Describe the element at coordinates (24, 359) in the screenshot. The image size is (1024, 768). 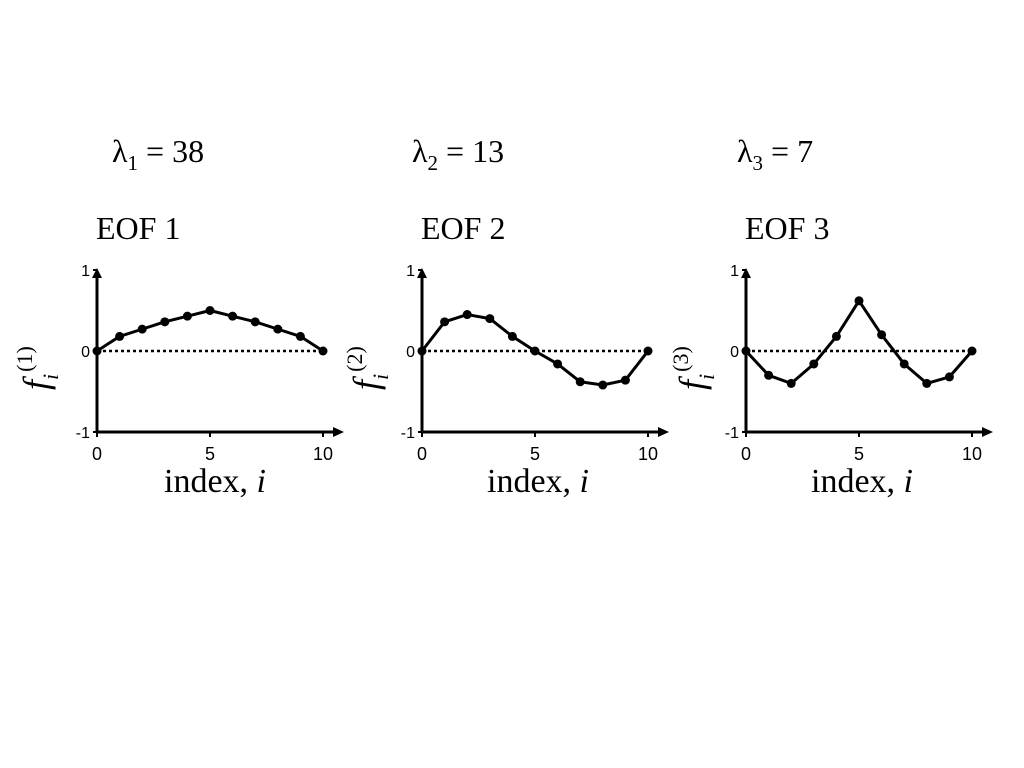
I see `y-axis-label-superscript: (1)` at that location.